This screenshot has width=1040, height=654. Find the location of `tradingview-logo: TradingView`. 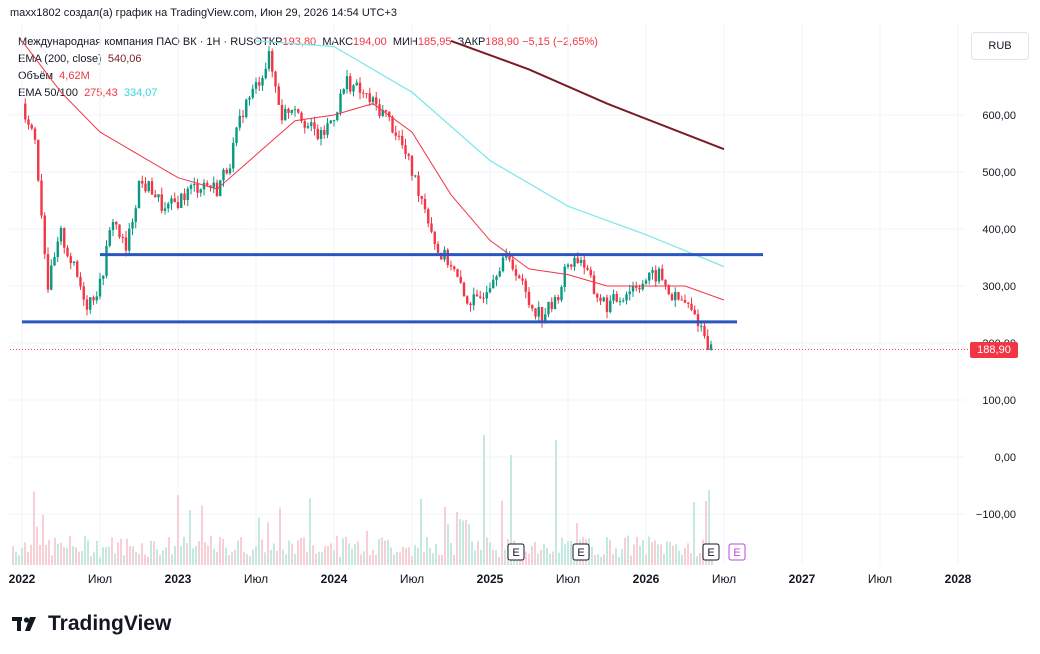

tradingview-logo: TradingView is located at coordinates (91, 624).